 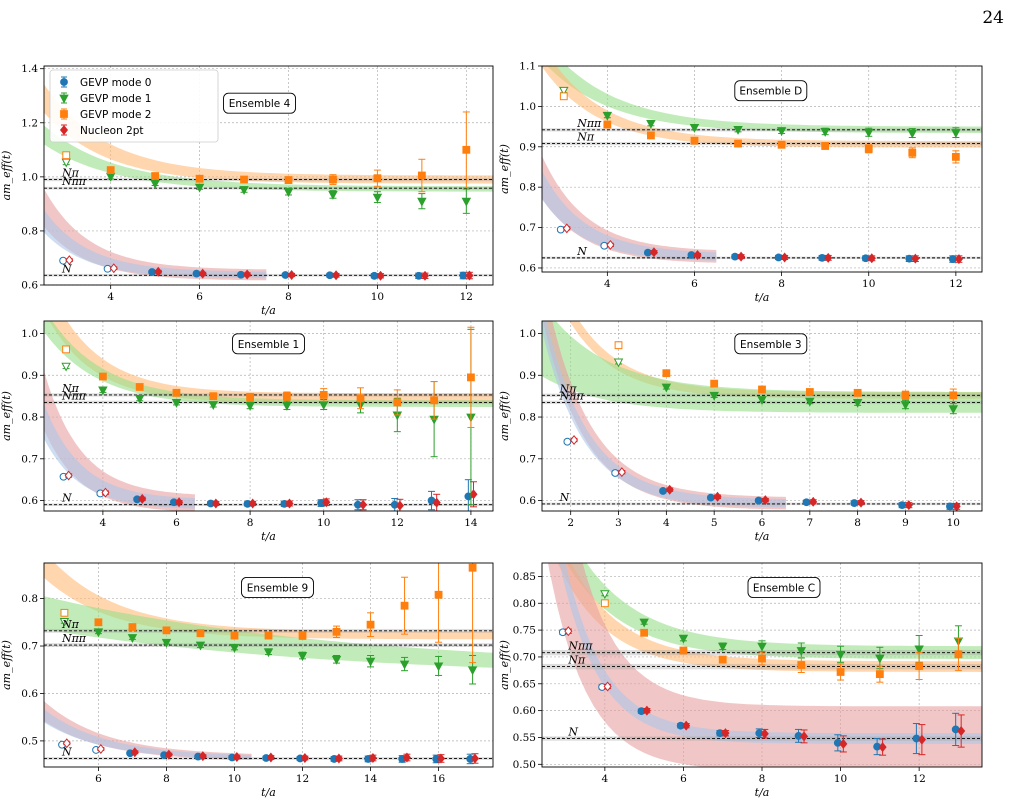 I want to click on series-mode0, so click(x=756, y=244).